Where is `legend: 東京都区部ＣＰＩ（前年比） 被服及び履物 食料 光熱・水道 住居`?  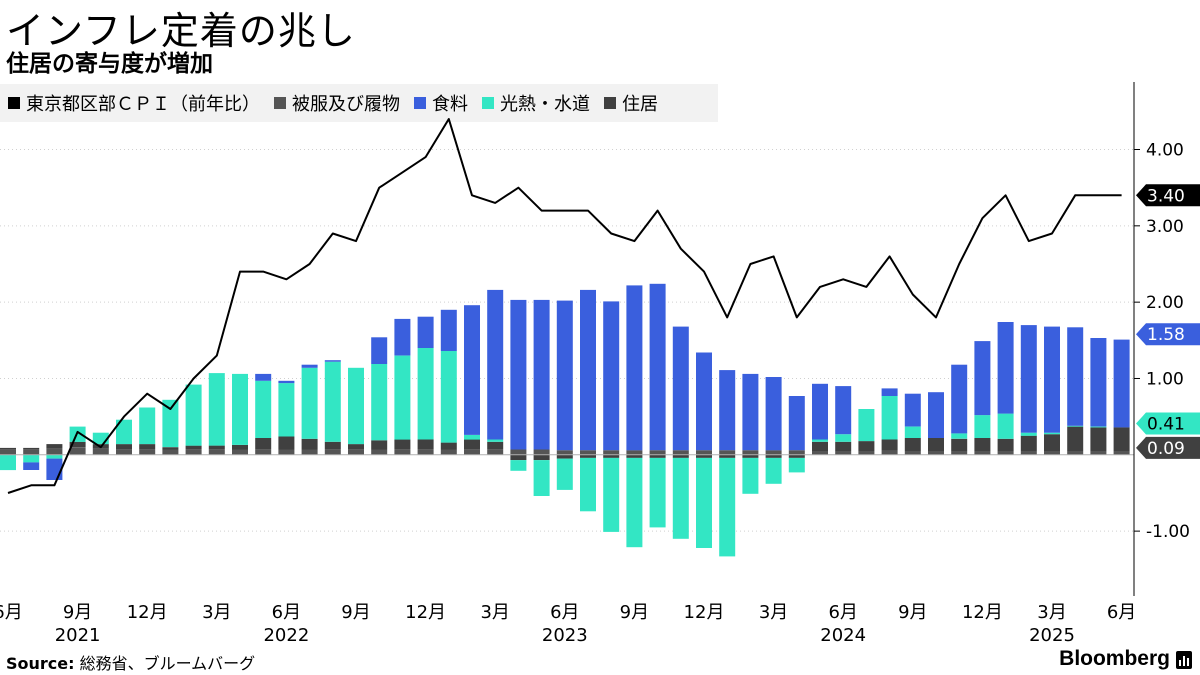
legend: 東京都区部ＣＰＩ（前年比） 被服及び履物 食料 光熱・水道 住居 is located at coordinates (359, 103).